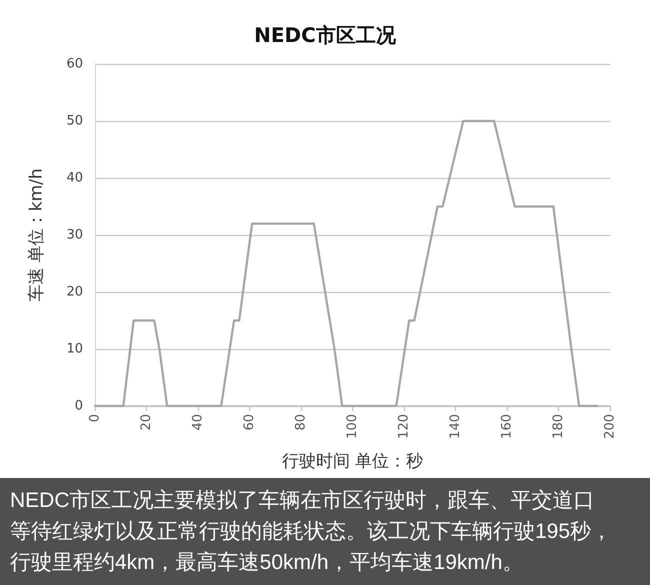 This screenshot has height=585, width=650. What do you see at coordinates (198, 422) in the screenshot?
I see `x-tick-label: 40` at bounding box center [198, 422].